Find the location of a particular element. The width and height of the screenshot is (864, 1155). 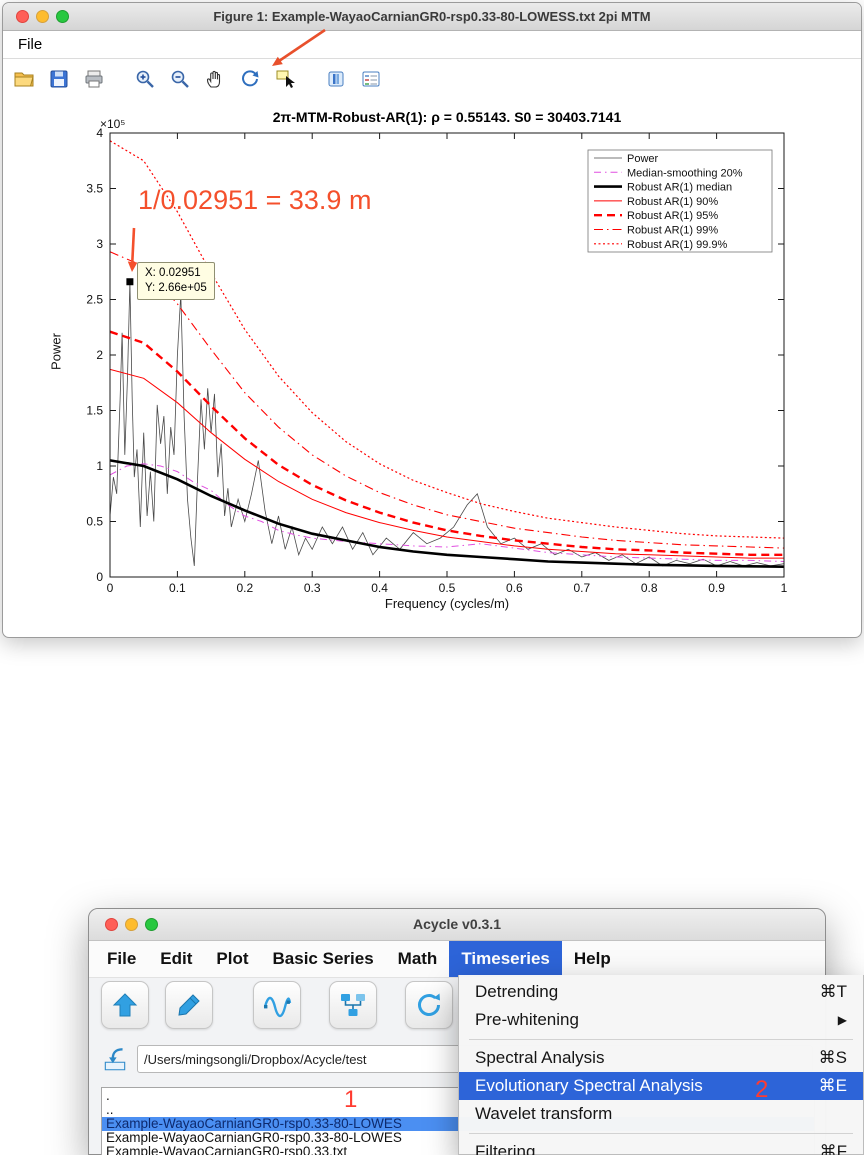

legend-entry: Robust AR(1) 99% is located at coordinates (672, 231).